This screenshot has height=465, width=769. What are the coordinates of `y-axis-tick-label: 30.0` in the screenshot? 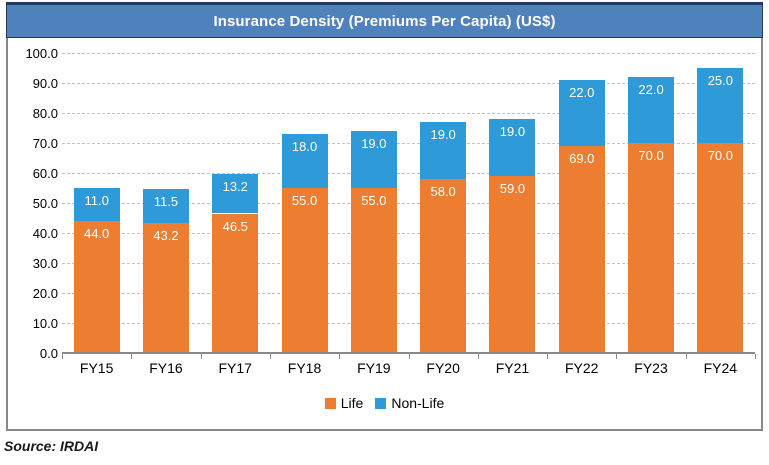 It's located at (45, 263).